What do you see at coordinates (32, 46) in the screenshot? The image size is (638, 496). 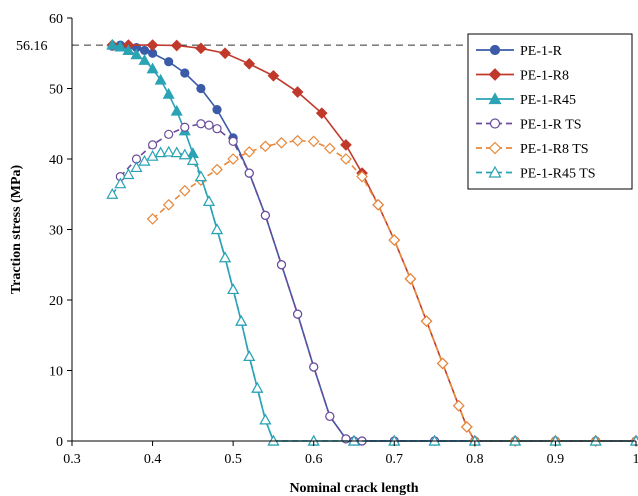 I see `reference-line-label: 56.16` at bounding box center [32, 46].